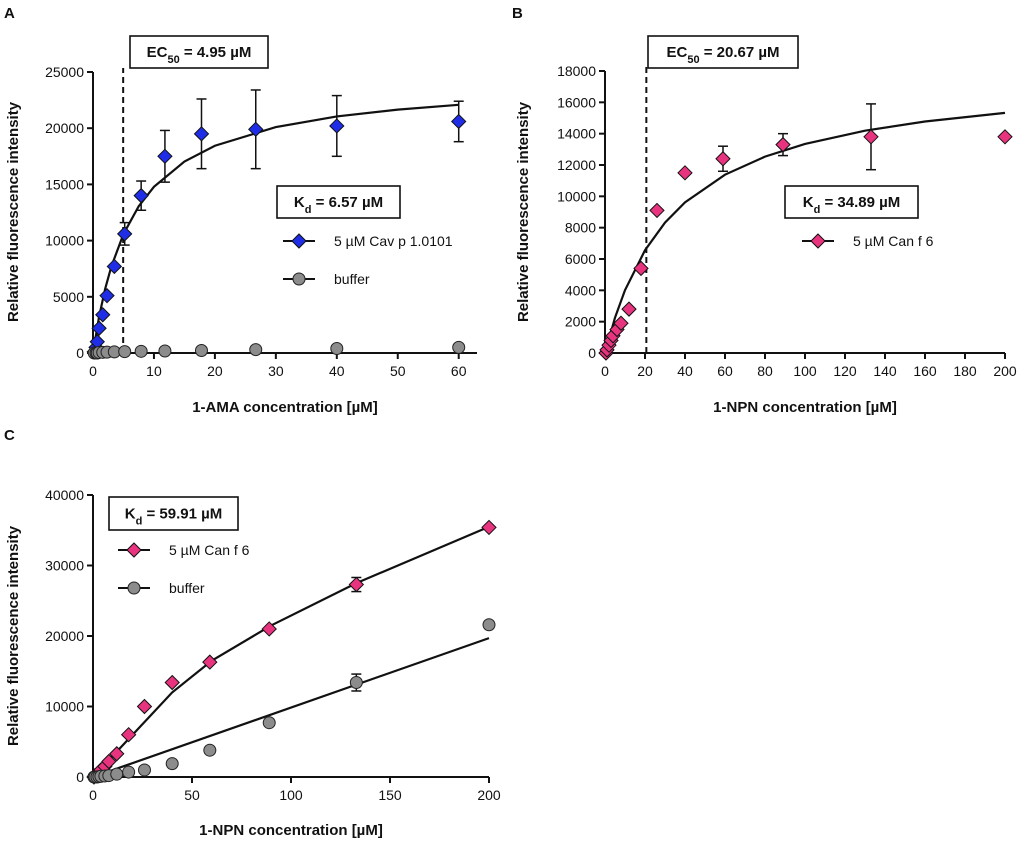  What do you see at coordinates (64, 72) in the screenshot?
I see `y-tick-label: 25000` at bounding box center [64, 72].